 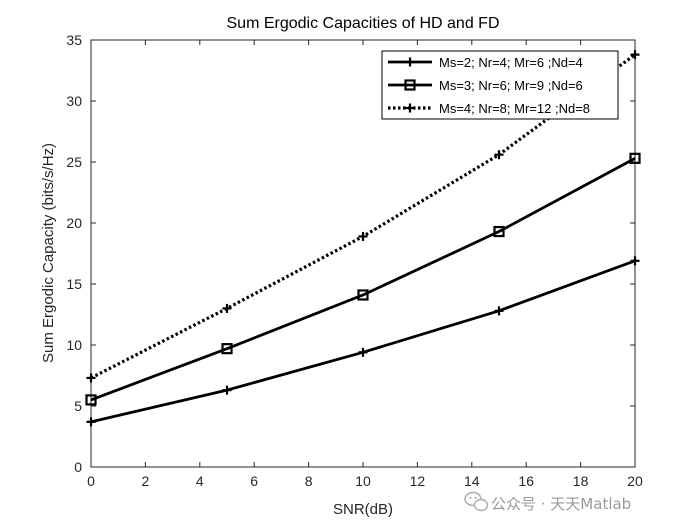 What do you see at coordinates (363, 23) in the screenshot?
I see `chart-title: Sum Ergodic Capacities of HD and FD` at bounding box center [363, 23].